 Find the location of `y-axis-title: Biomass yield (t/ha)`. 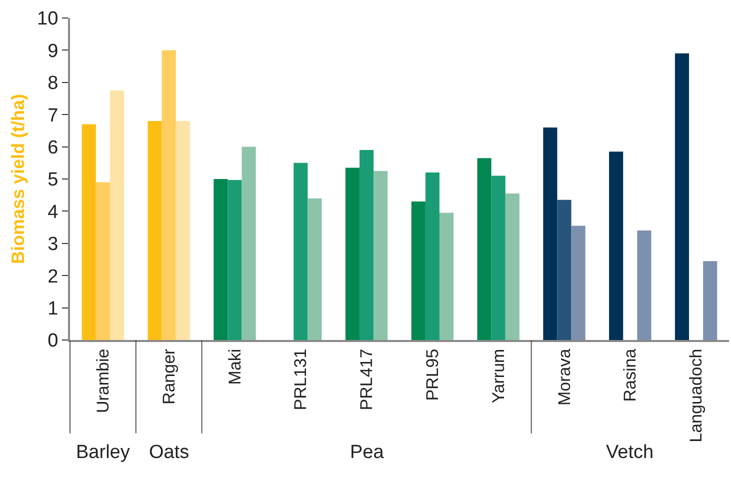

y-axis-title: Biomass yield (t/ha) is located at coordinates (18, 179).